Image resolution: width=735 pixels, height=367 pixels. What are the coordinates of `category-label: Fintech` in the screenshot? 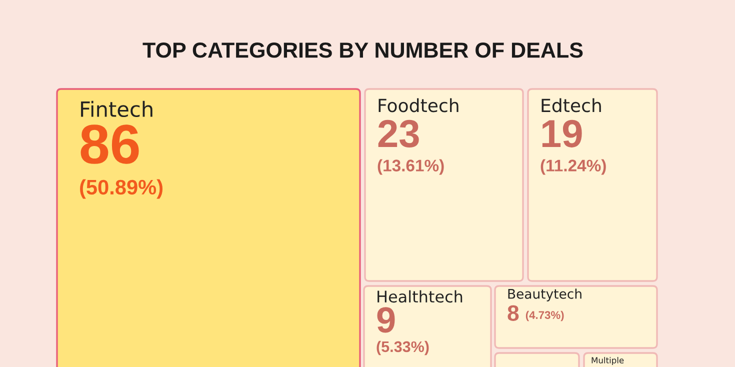 It's located at (116, 109).